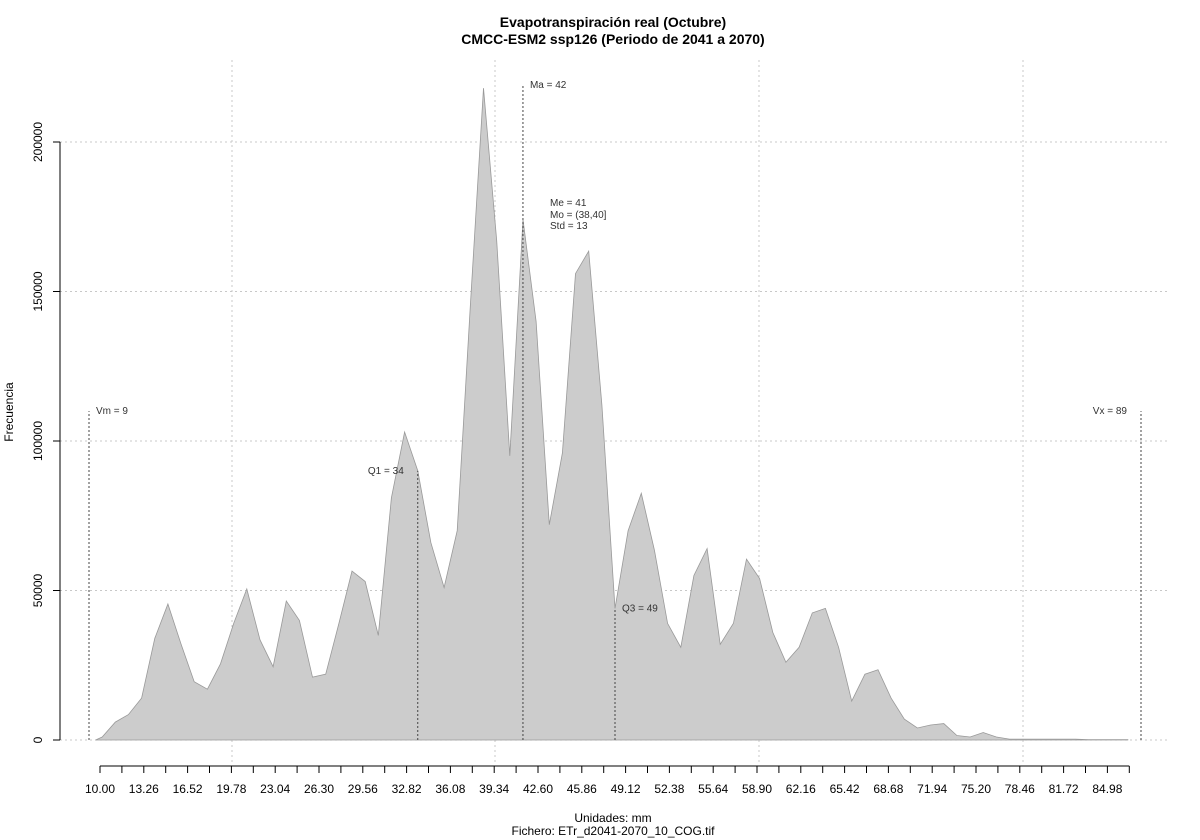 The width and height of the screenshot is (1200, 840). Describe the element at coordinates (568, 203) in the screenshot. I see `stat-median: Me = 41` at that location.